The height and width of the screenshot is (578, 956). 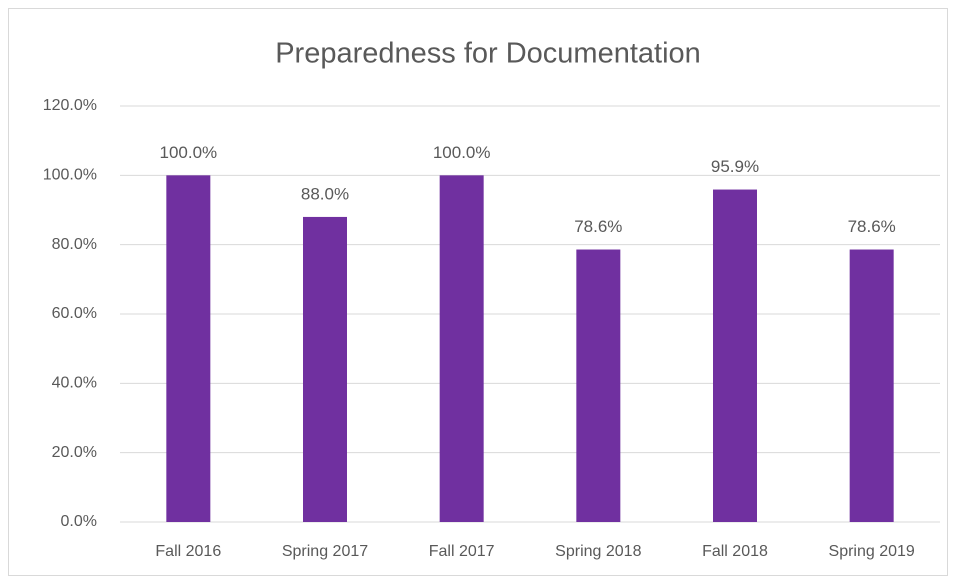 I want to click on x-tick-label: Spring 2018, so click(x=598, y=551).